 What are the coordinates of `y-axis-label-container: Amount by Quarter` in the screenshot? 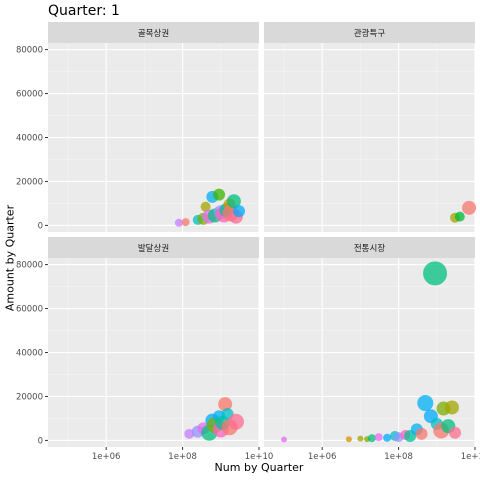 It's located at (10, 240).